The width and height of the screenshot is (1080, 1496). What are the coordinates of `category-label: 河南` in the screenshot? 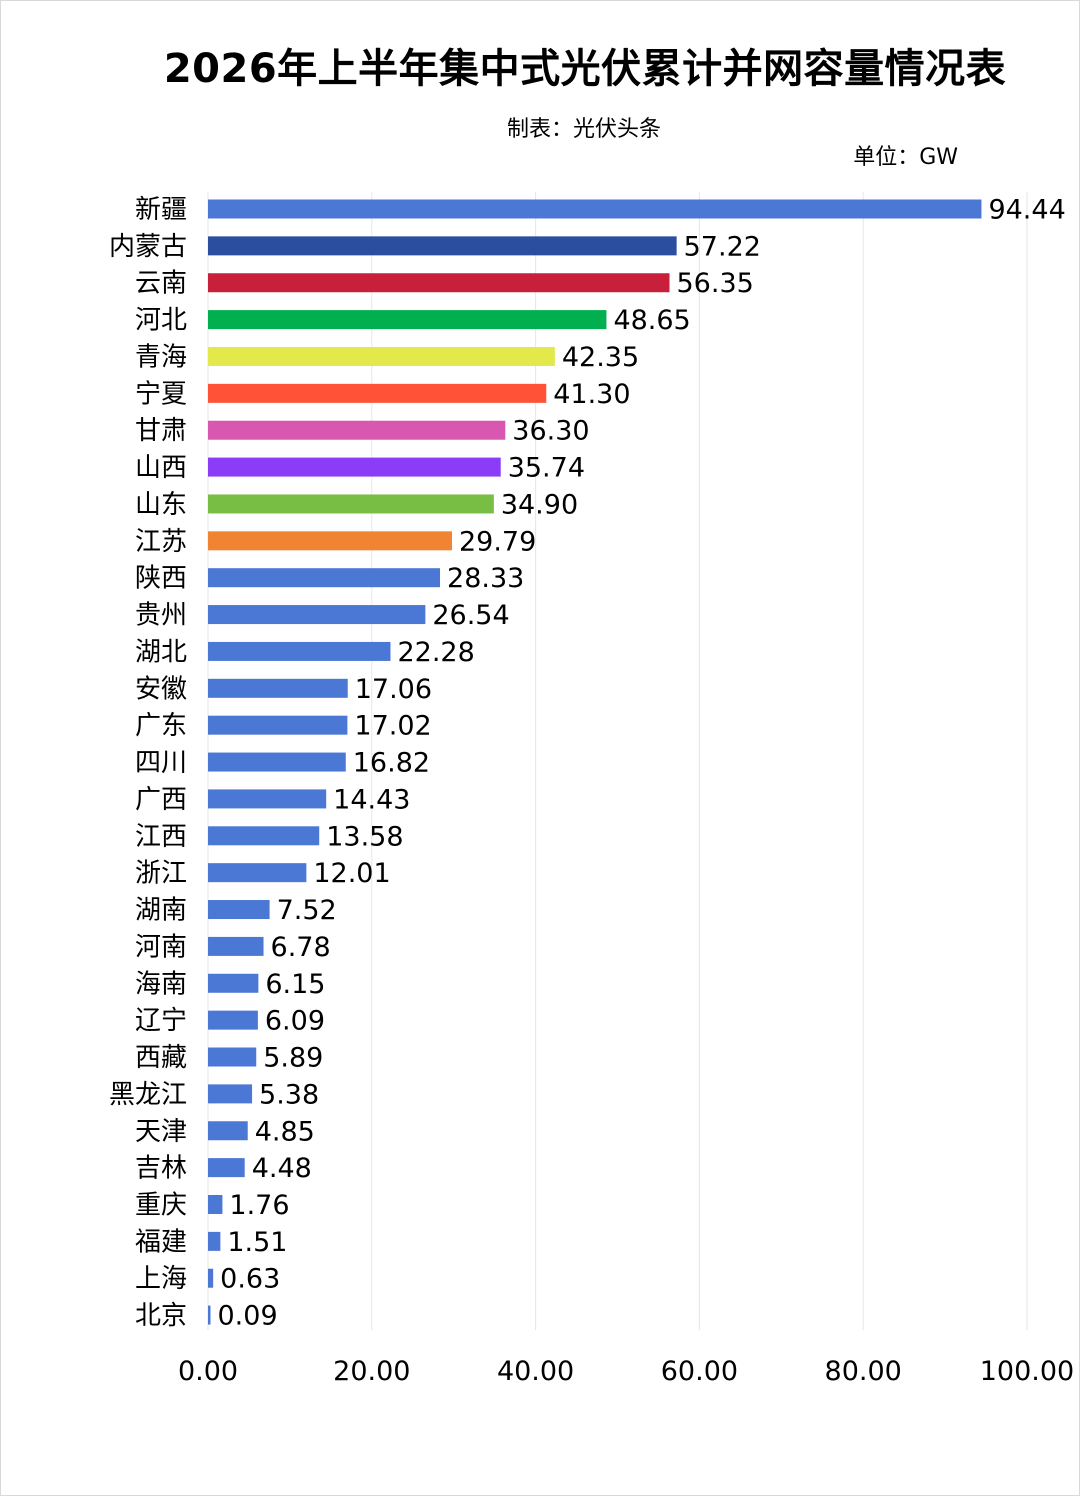 It's located at (161, 947).